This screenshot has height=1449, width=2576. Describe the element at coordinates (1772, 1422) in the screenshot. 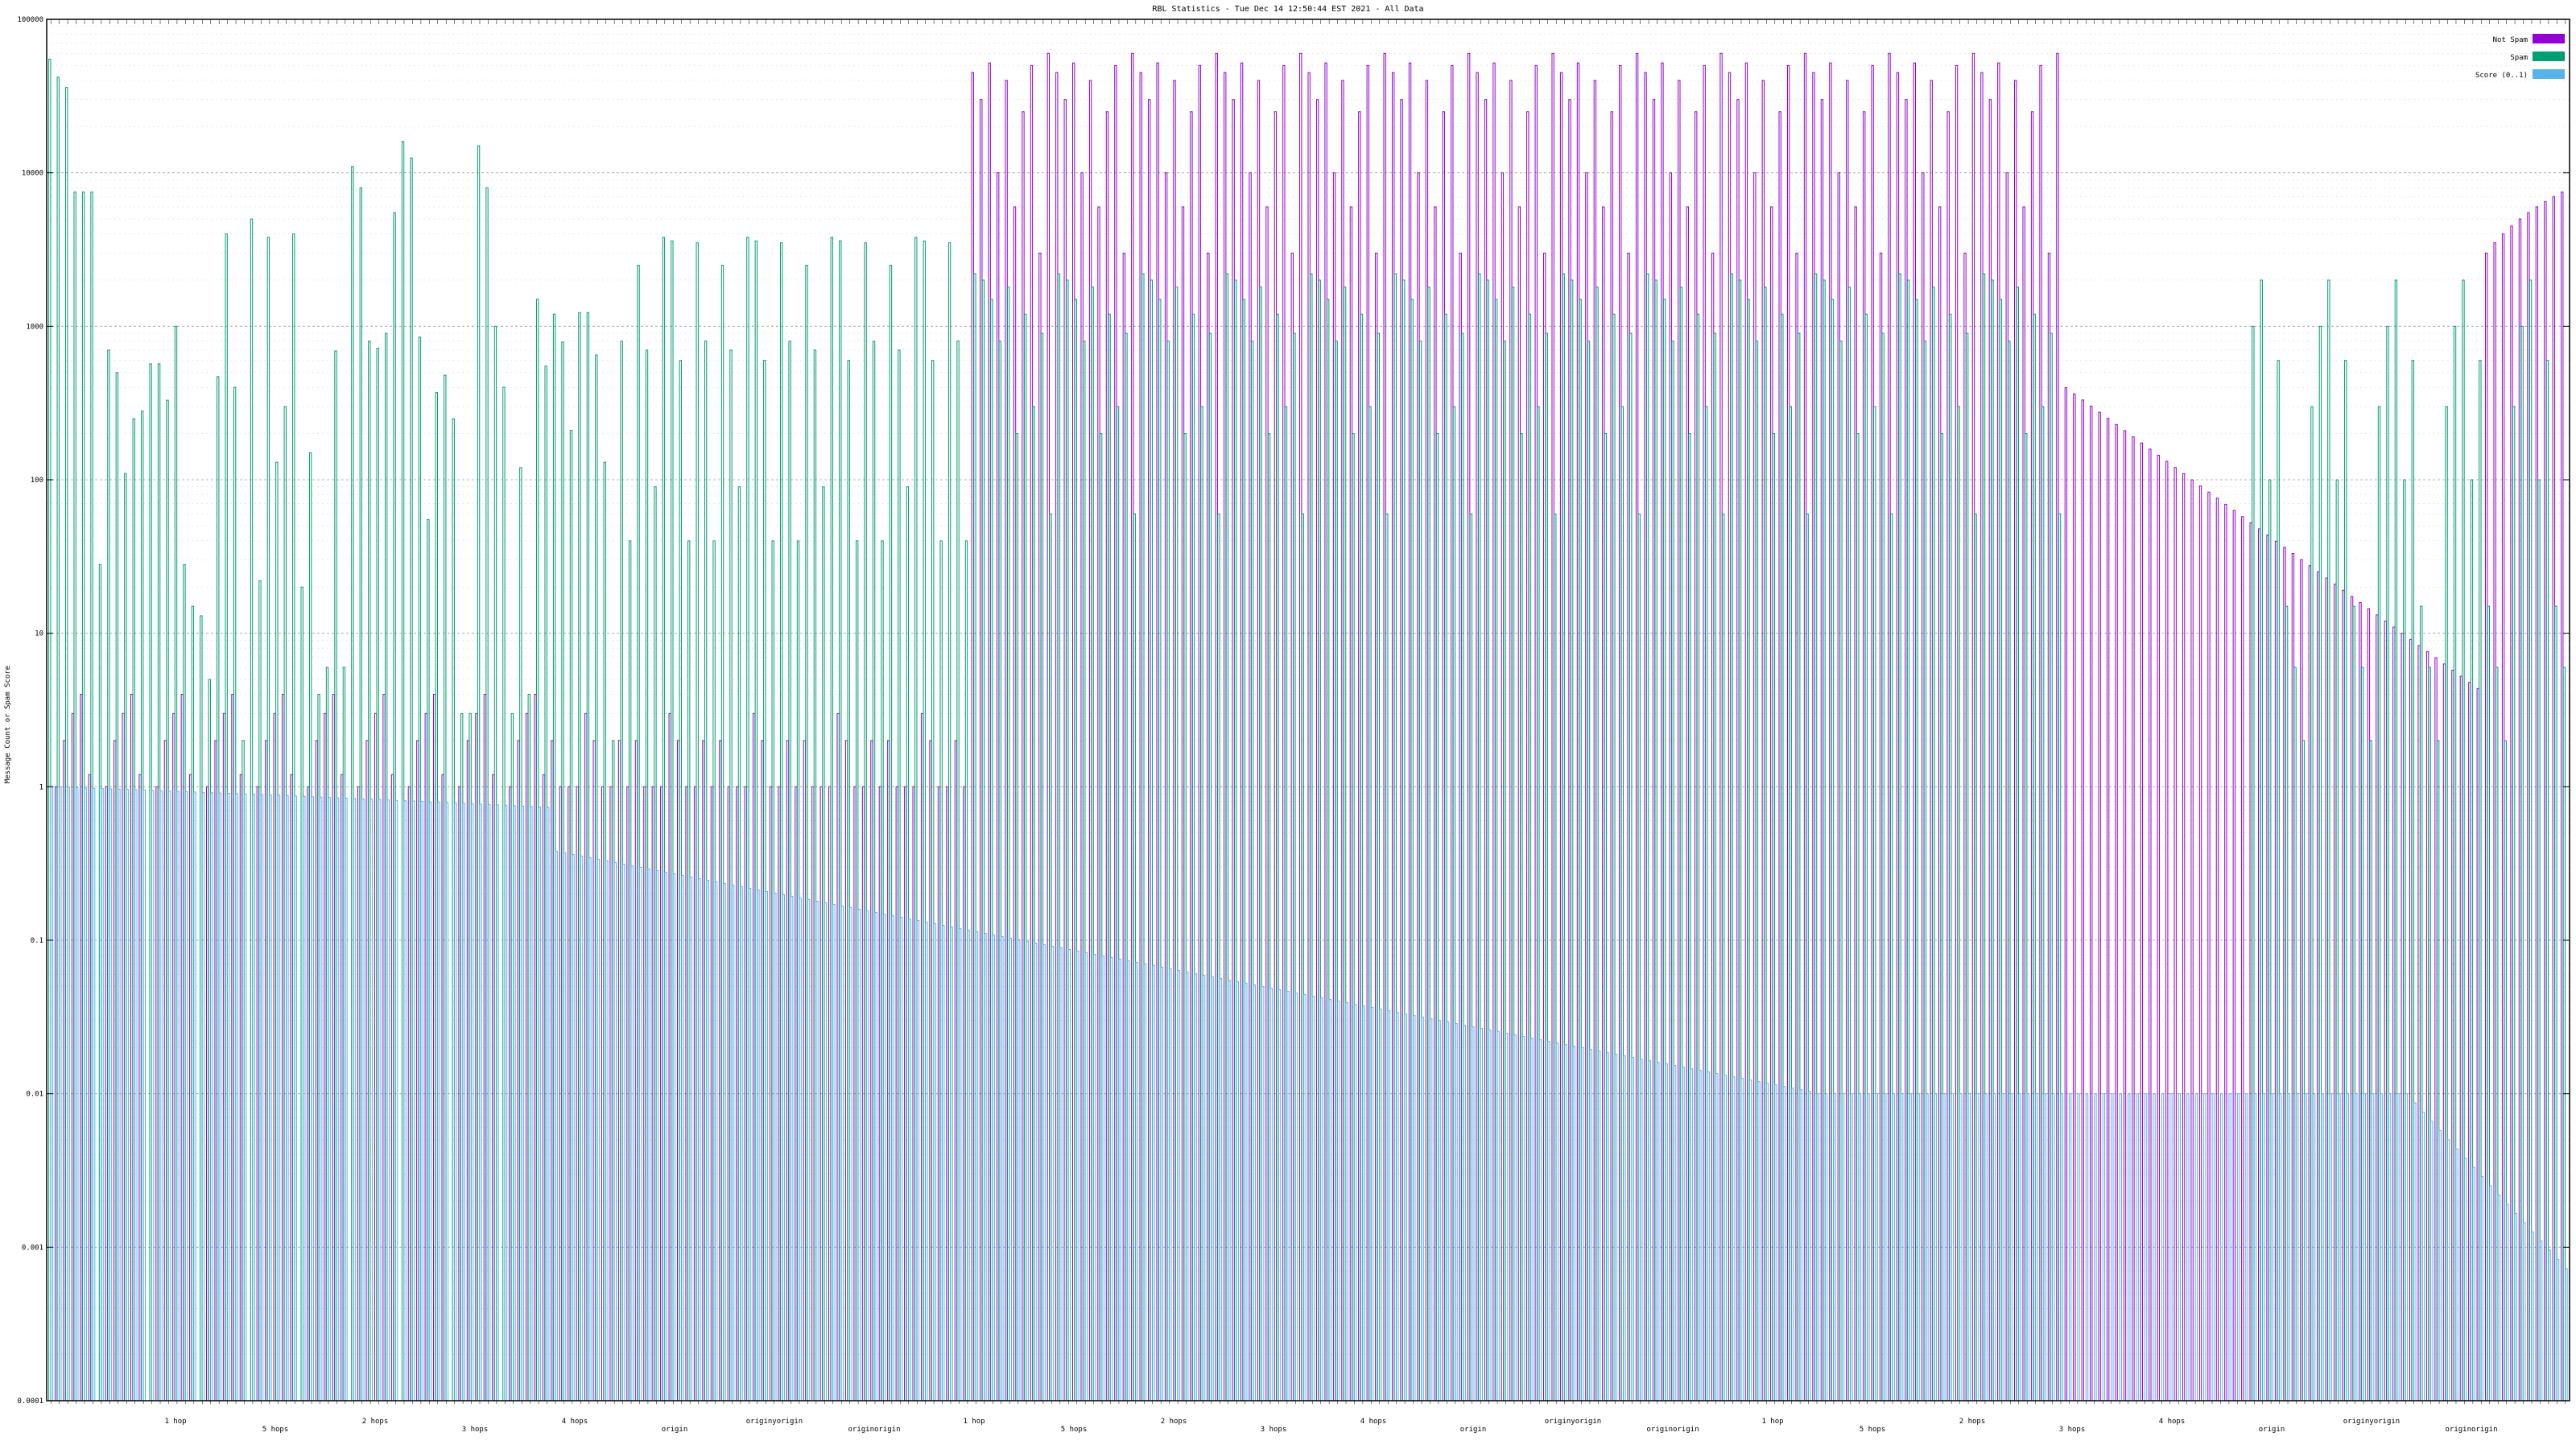

I see `x-category-label: 1 hop` at that location.